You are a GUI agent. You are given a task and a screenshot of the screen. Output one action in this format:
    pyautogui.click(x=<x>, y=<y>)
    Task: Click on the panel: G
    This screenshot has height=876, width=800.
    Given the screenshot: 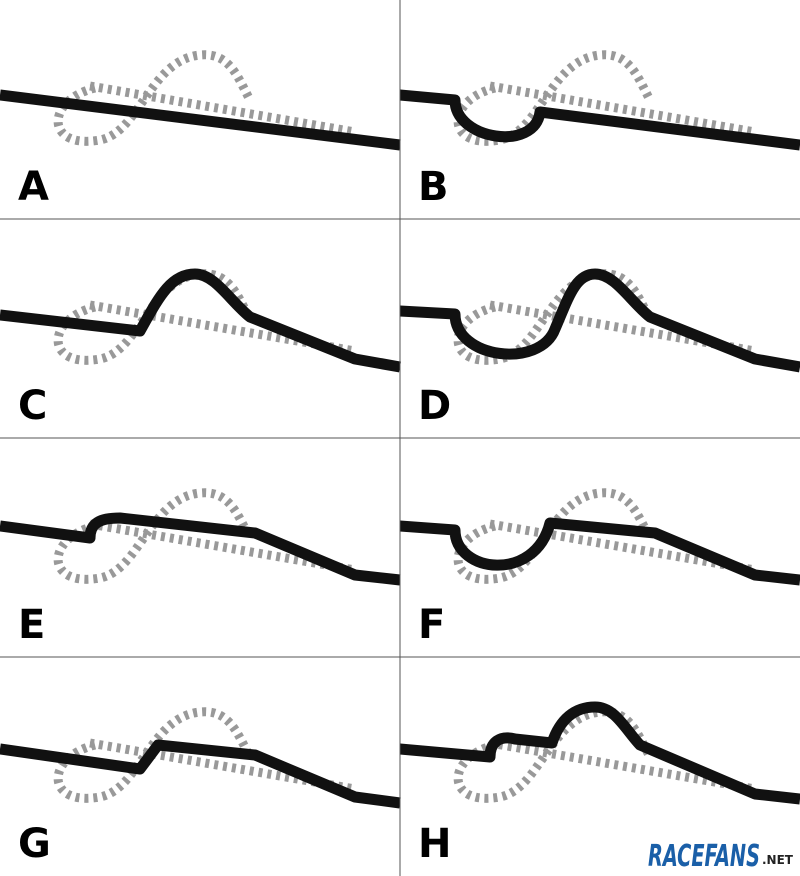 What is the action you would take?
    pyautogui.click(x=200, y=787)
    